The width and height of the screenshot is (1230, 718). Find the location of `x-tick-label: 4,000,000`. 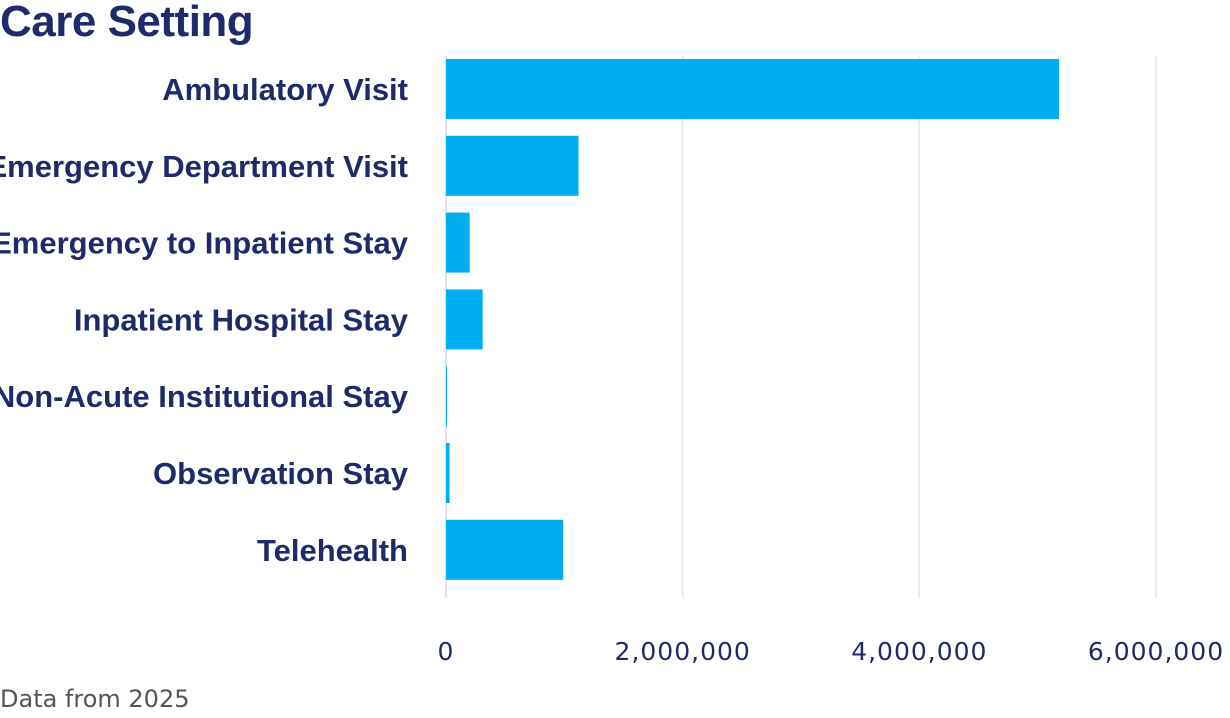

x-tick-label: 4,000,000 is located at coordinates (919, 651).